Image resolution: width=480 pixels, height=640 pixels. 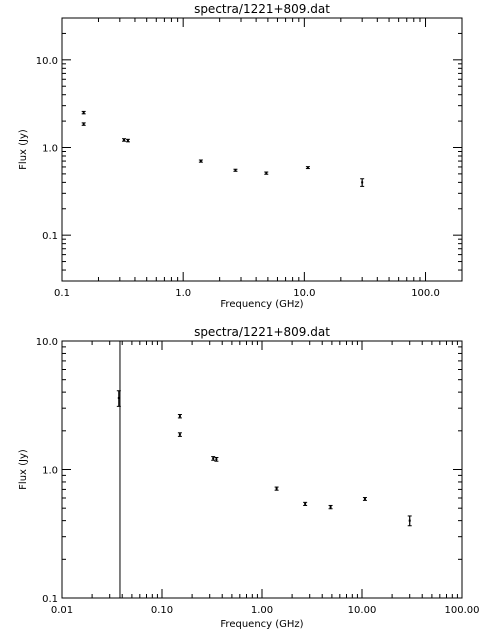 I want to click on x-tick-label: 0.01, so click(x=62, y=610).